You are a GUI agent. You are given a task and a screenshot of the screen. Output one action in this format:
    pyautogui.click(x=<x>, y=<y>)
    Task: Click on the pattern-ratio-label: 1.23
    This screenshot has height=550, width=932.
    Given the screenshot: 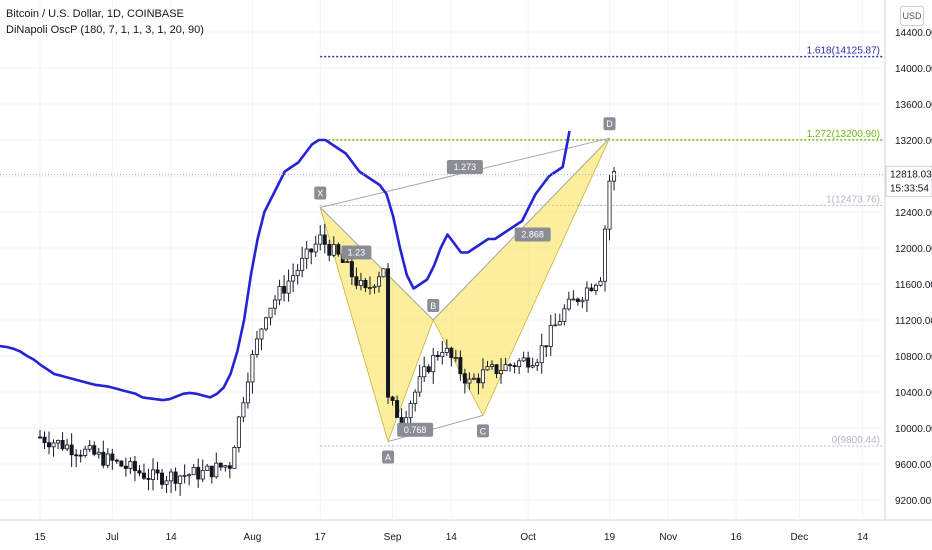 What is the action you would take?
    pyautogui.click(x=357, y=253)
    